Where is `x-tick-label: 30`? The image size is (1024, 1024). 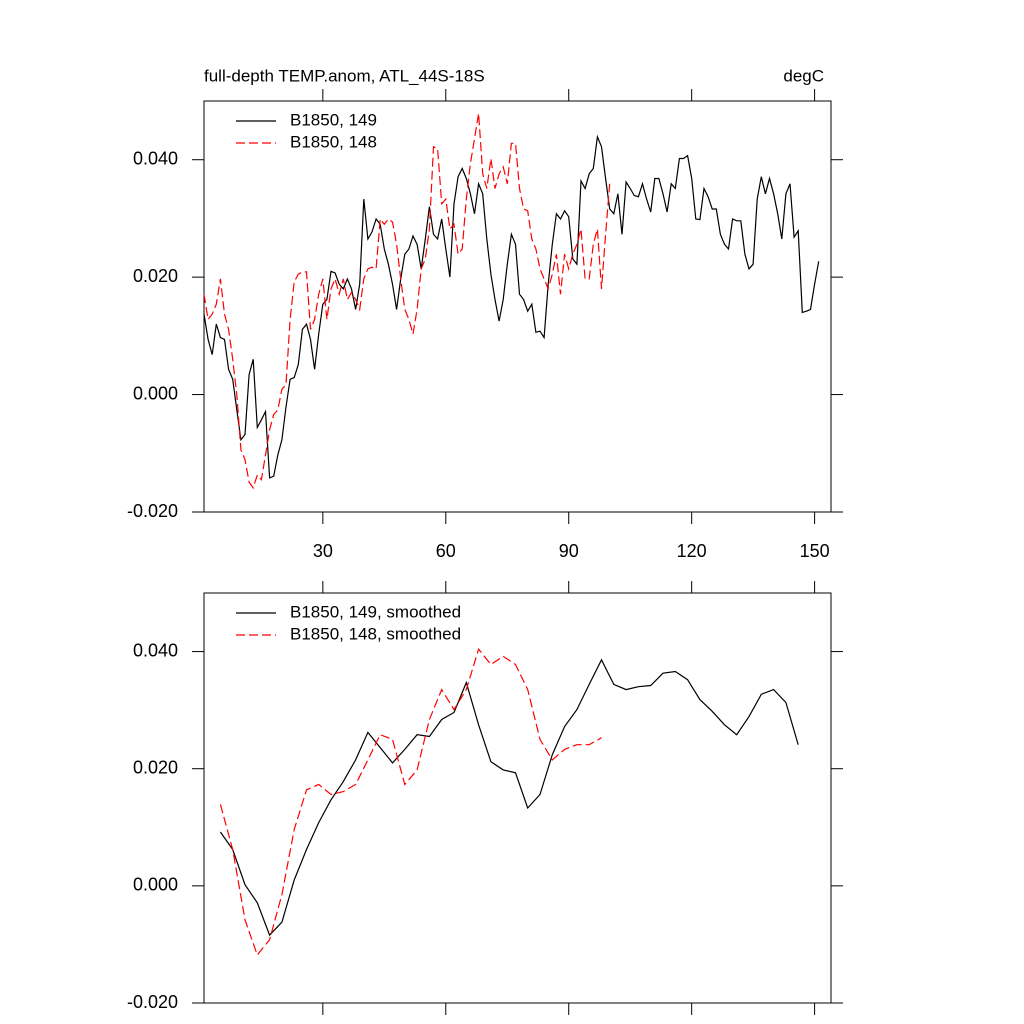
x-tick-label: 30 is located at coordinates (323, 551).